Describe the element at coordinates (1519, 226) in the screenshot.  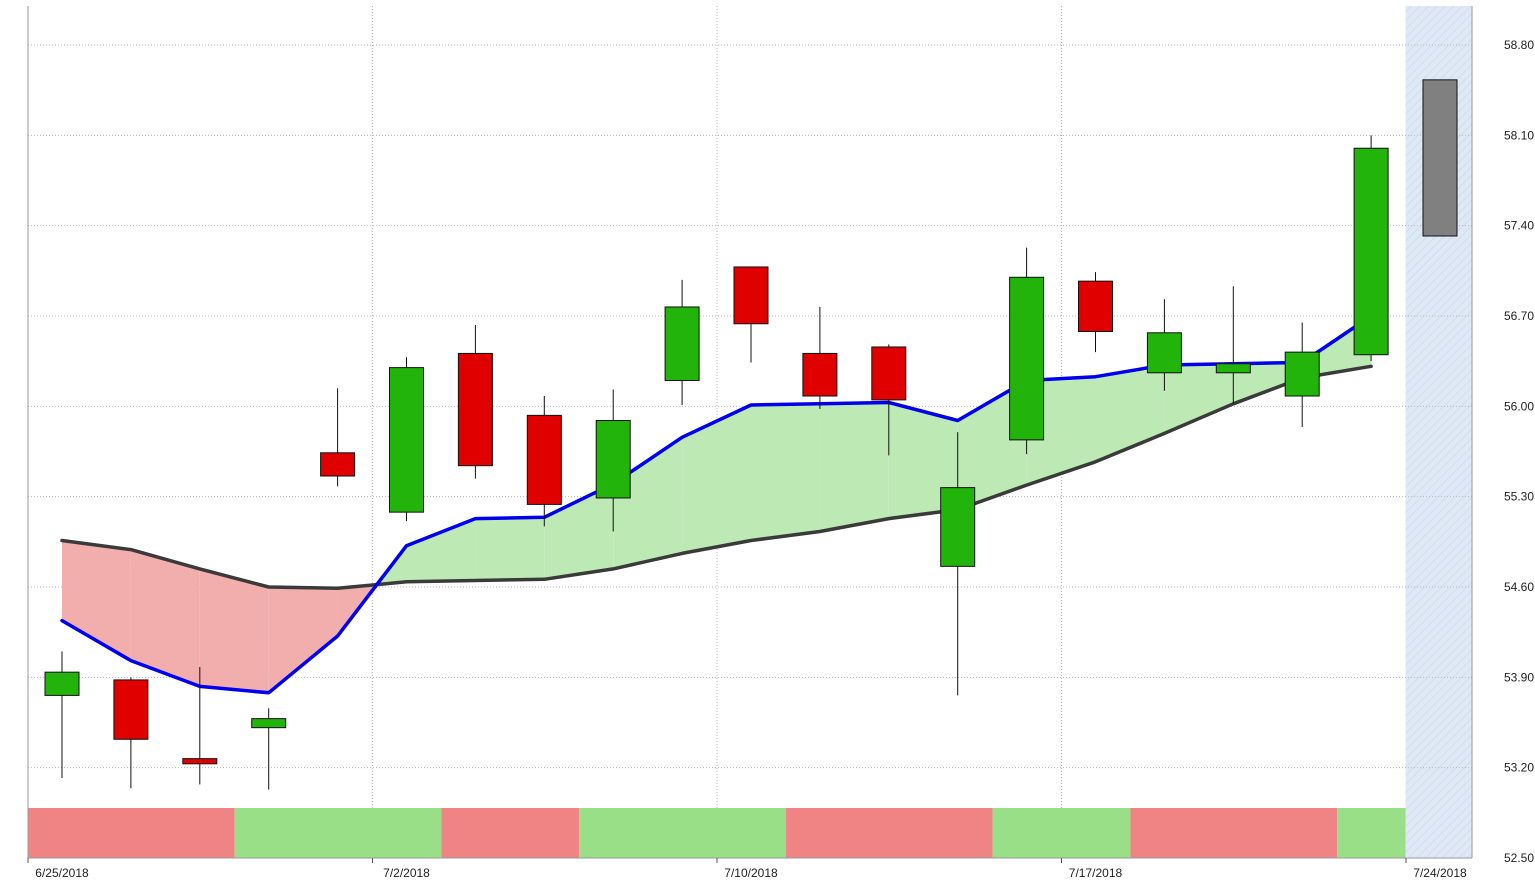
I see `y-tick-label: 57.40` at that location.